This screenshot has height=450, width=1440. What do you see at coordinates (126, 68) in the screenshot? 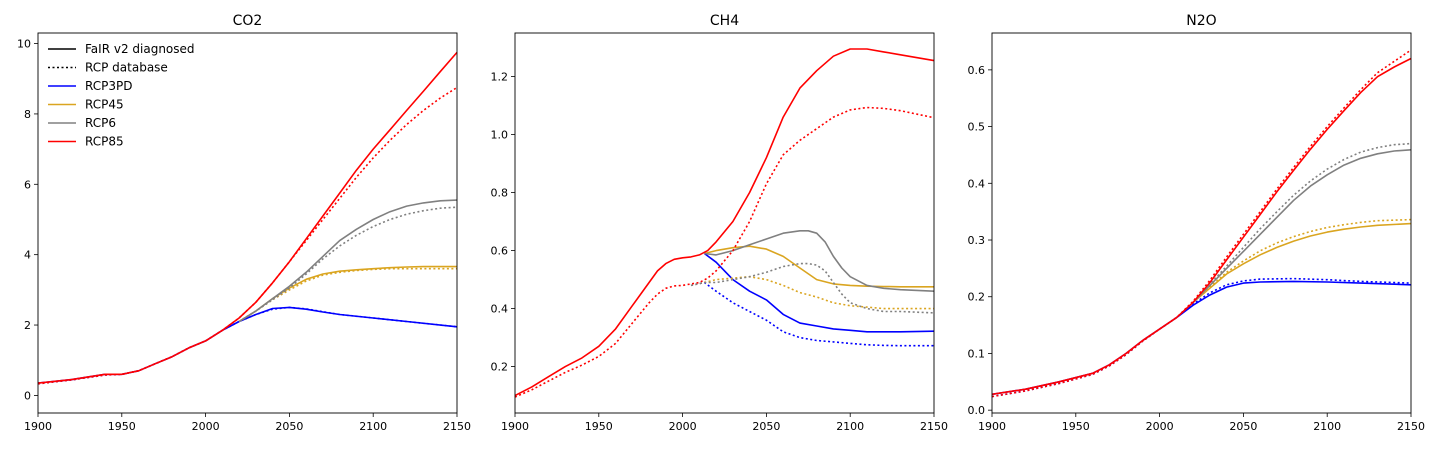
I see `legend-label: RCP database` at bounding box center [126, 68].